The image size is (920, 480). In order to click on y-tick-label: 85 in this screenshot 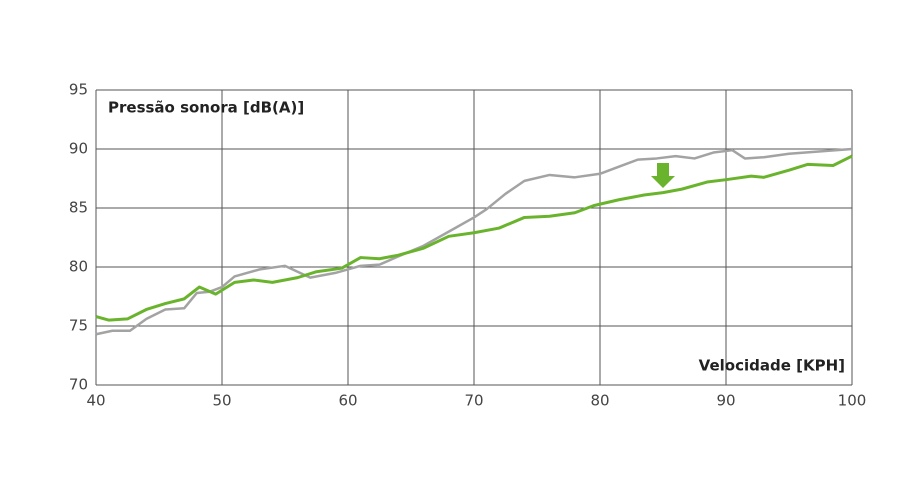, I will do `click(78, 208)`.